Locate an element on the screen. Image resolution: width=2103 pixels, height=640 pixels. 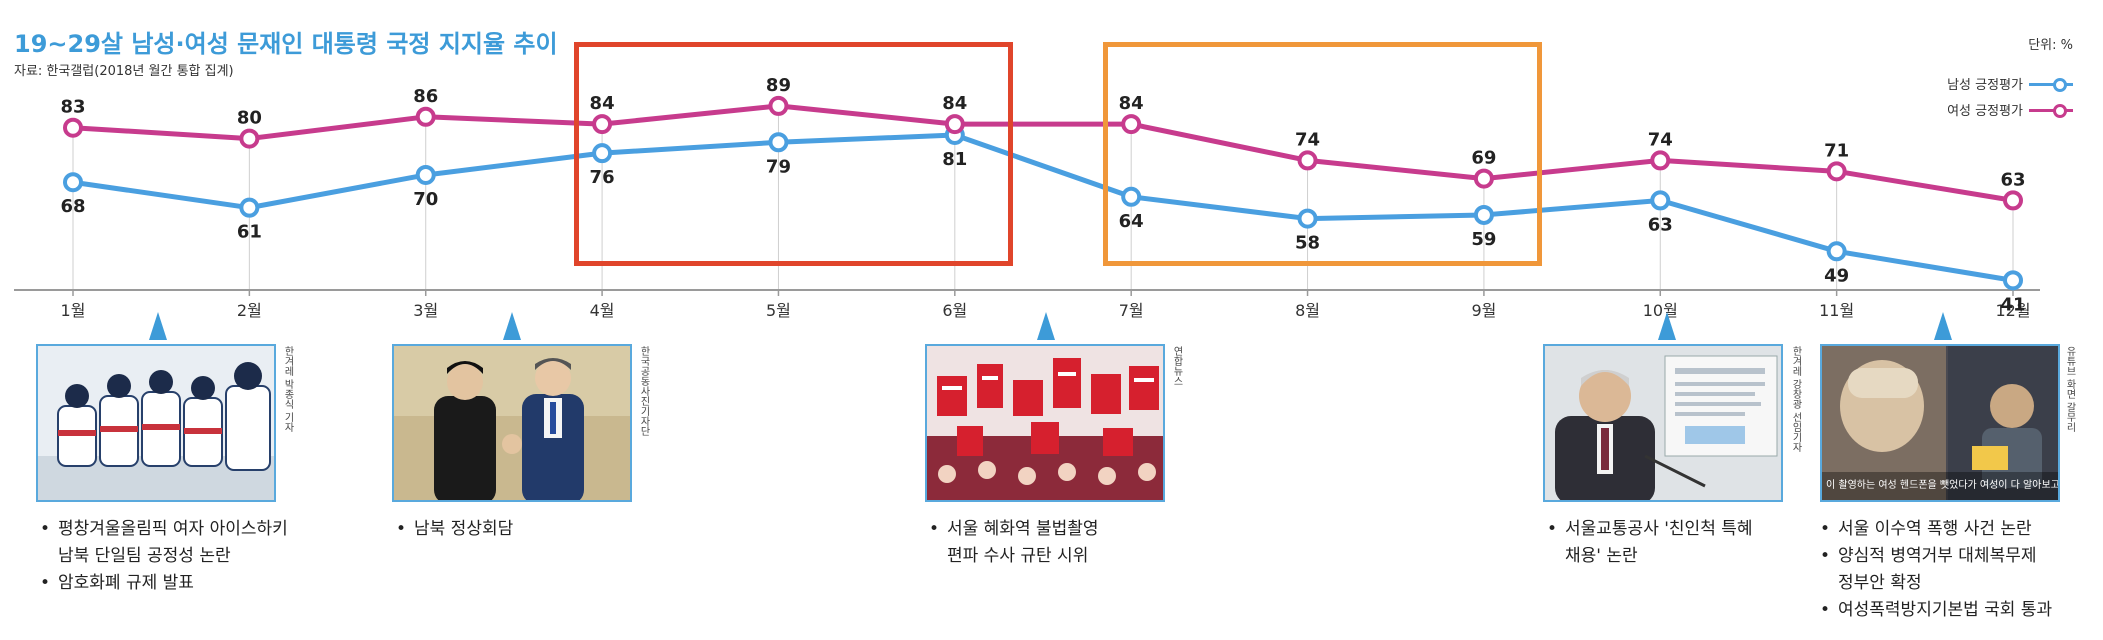
event-notes-oct: 서울교통공사 '친인척 특혜 채용' 논란 is located at coordinates (1648, 543).